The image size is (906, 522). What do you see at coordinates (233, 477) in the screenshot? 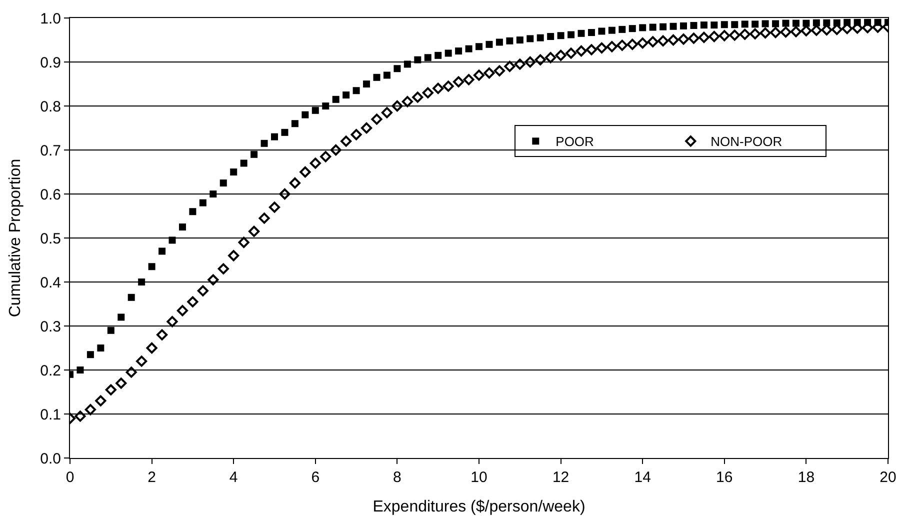
I see `x-tick-label: 4` at bounding box center [233, 477].